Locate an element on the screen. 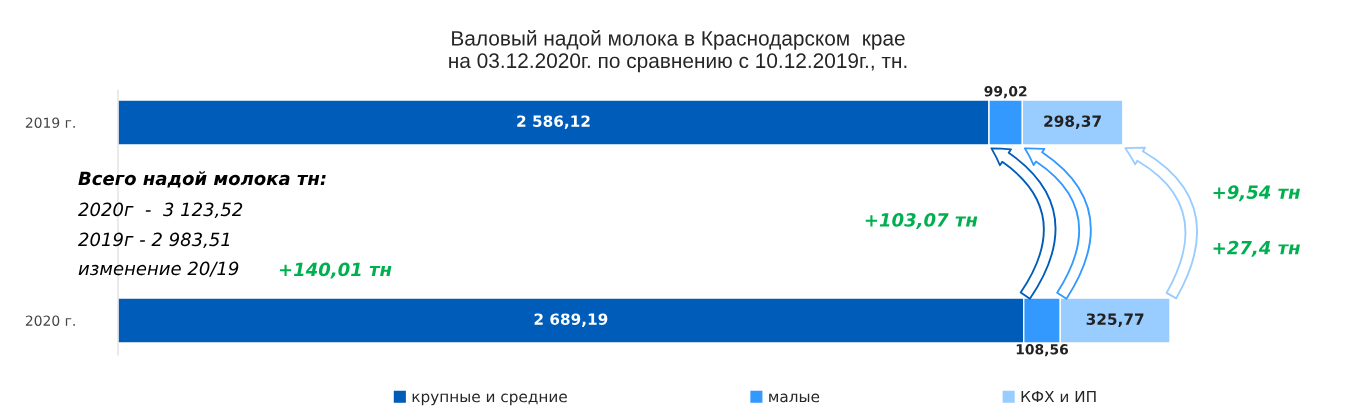  legend-label: малые is located at coordinates (794, 398).